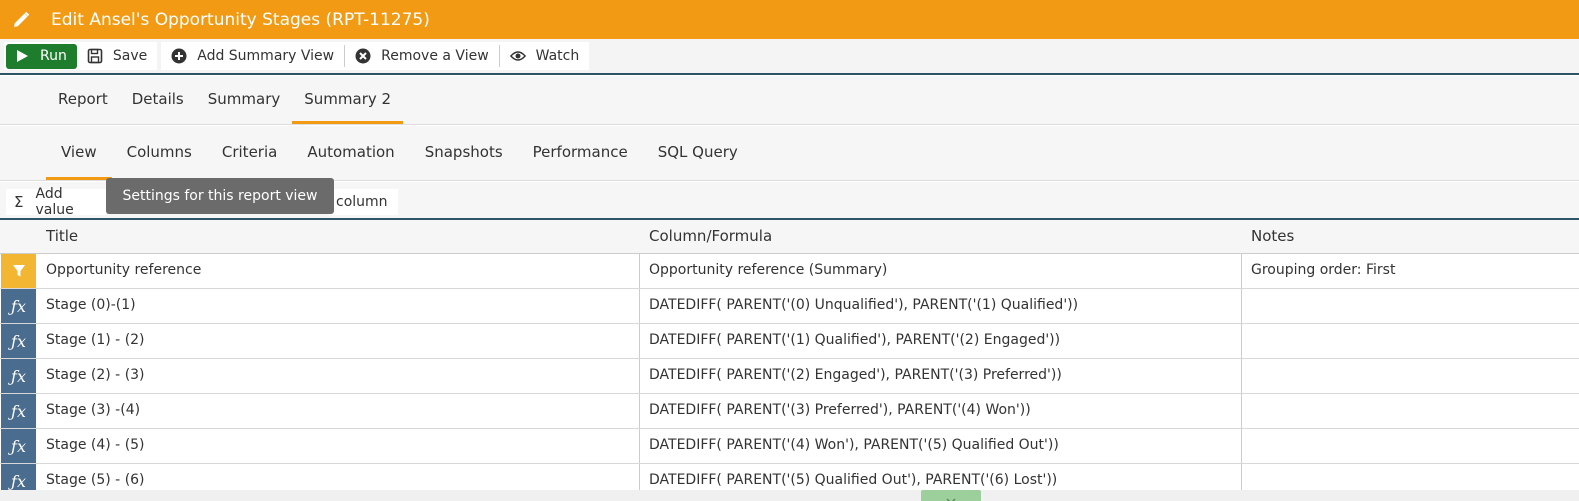  Describe the element at coordinates (249, 151) in the screenshot. I see `tab-criteria: Criteria` at that location.